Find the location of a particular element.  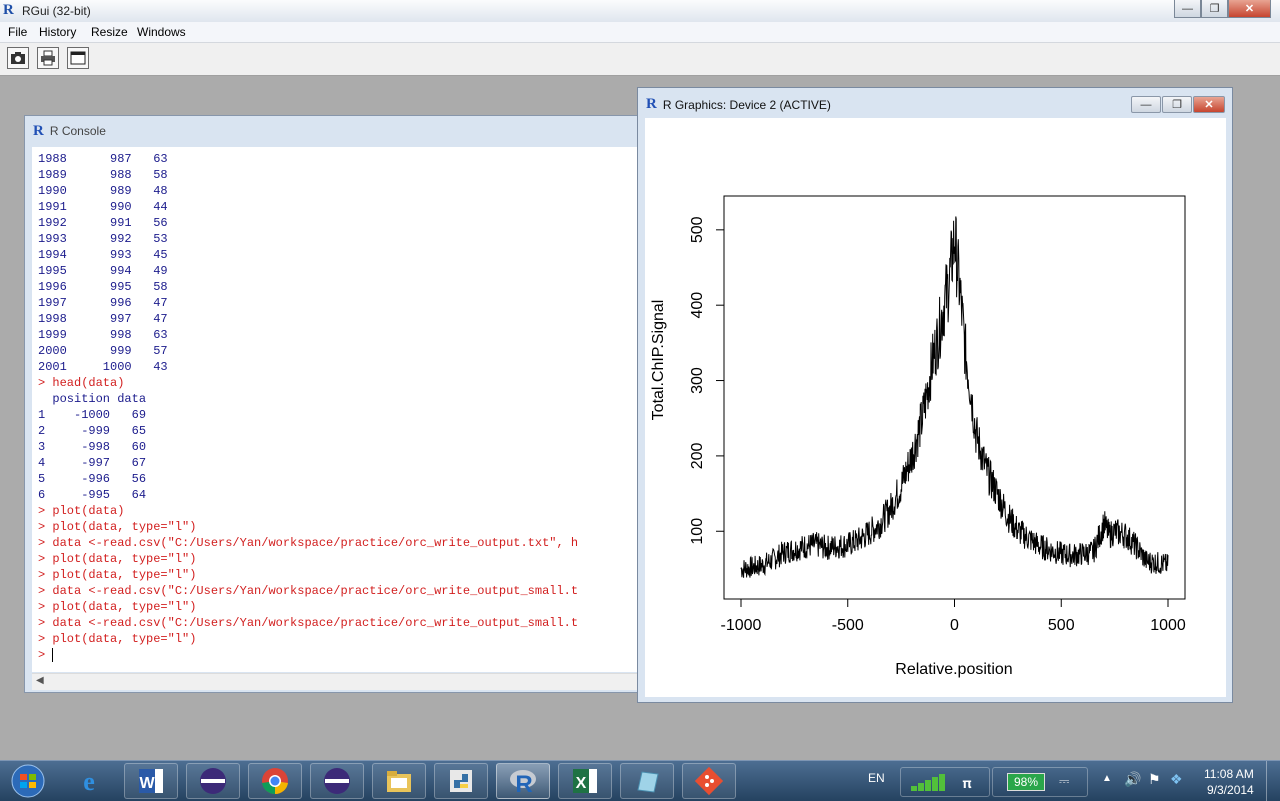

console-output-line: position data is located at coordinates (92, 399).